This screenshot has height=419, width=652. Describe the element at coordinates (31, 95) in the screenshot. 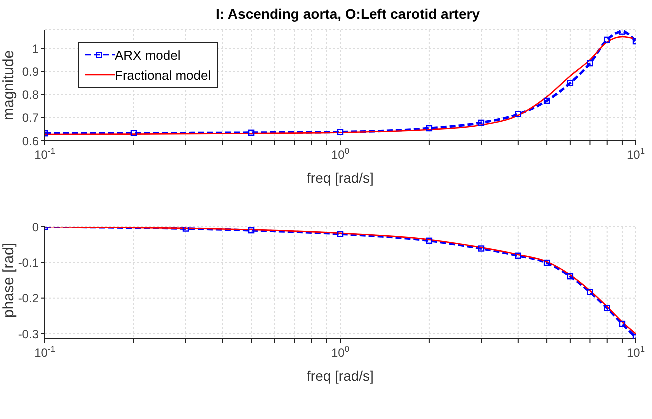

I see `y-tick-label: 0.8` at that location.